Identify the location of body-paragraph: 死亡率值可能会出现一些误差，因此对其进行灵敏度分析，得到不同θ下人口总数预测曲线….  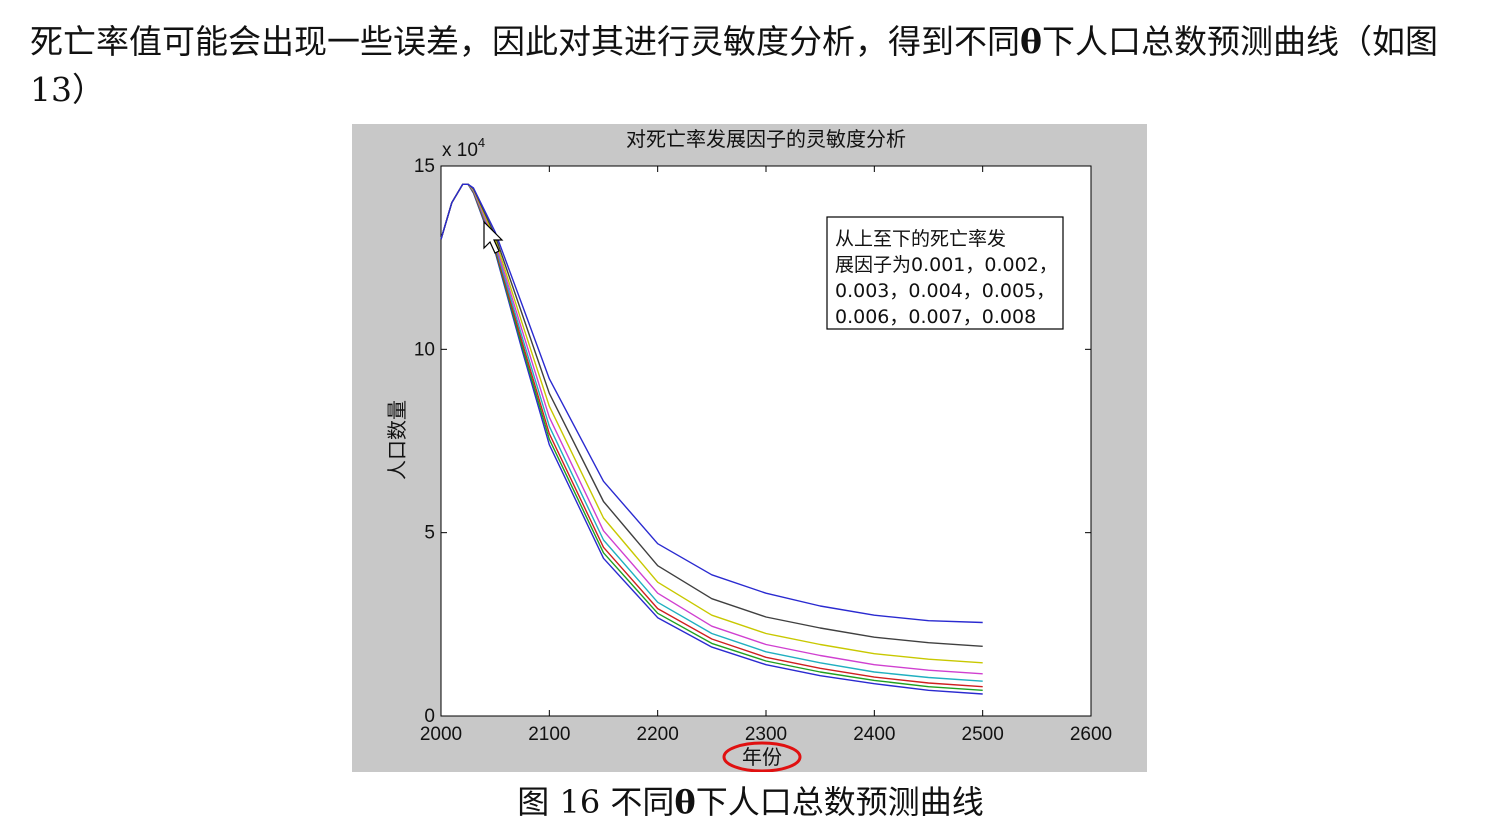
(750, 66).